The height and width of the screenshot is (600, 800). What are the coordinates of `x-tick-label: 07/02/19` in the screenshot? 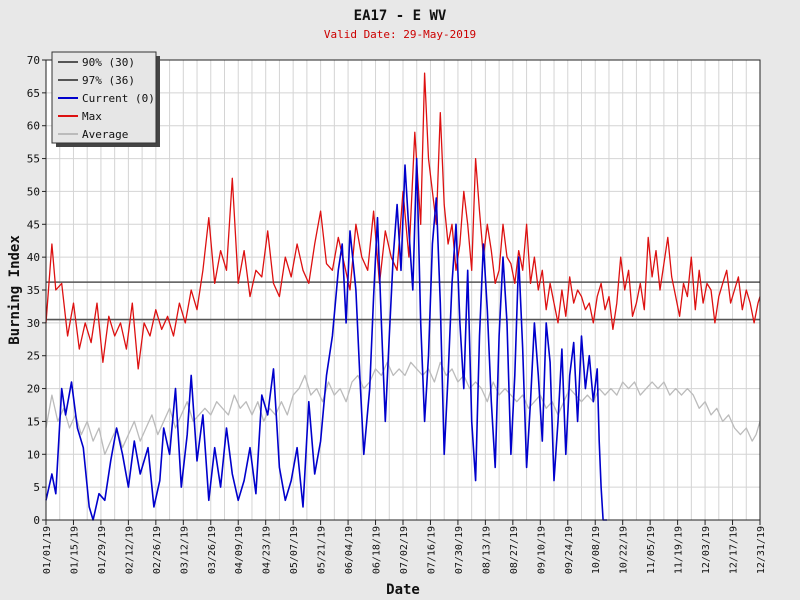 It's located at (404, 550).